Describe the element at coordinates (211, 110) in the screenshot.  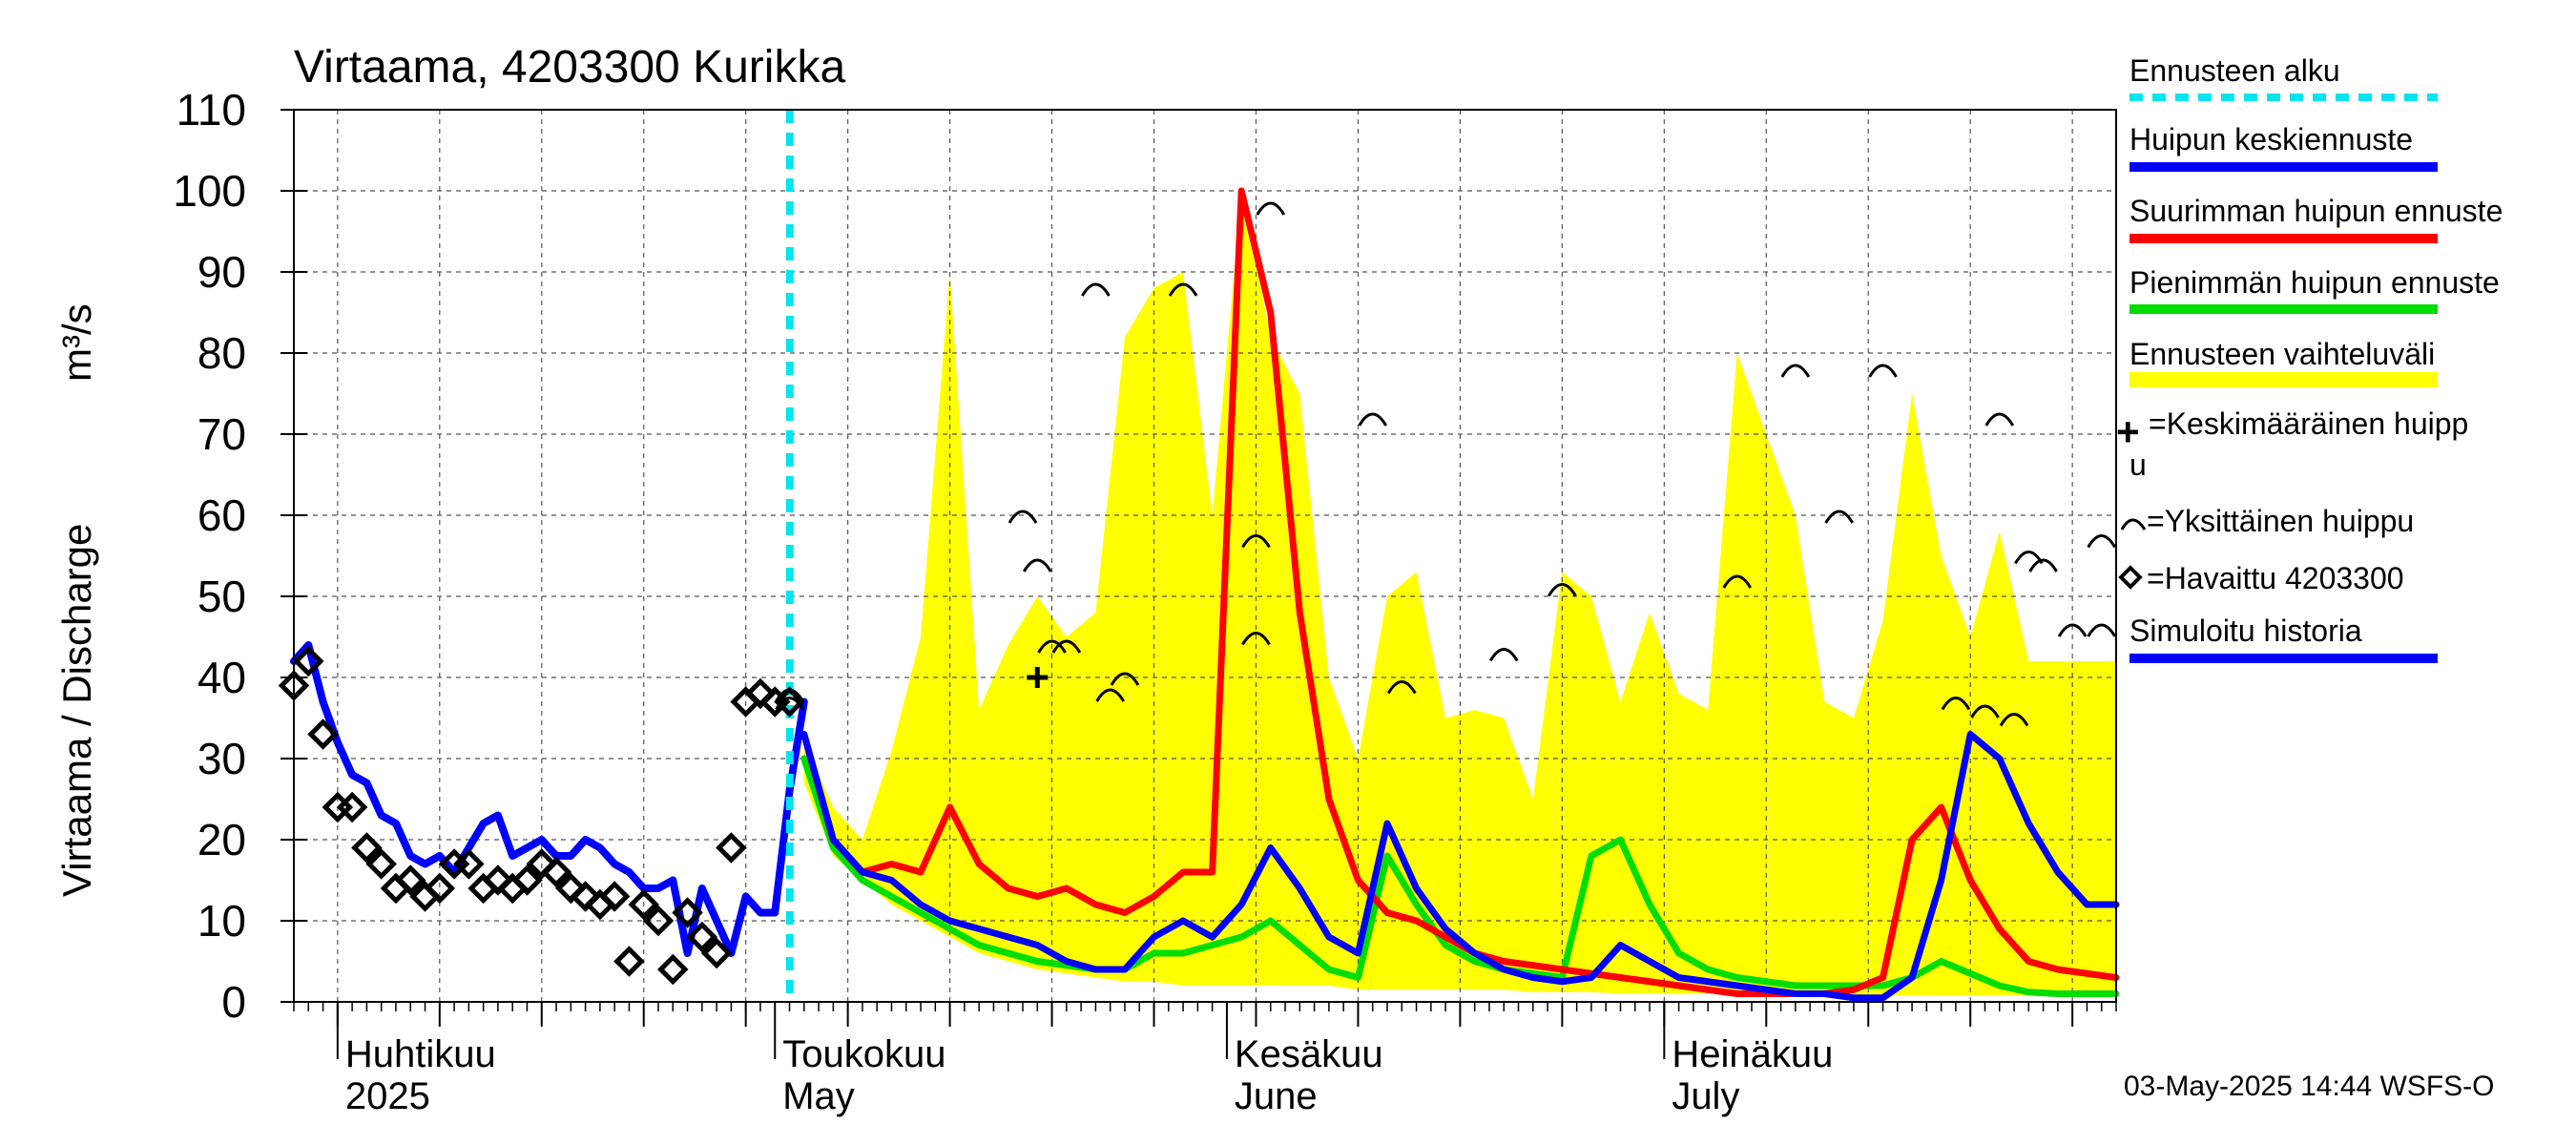
I see `y-tick-label: 110` at that location.